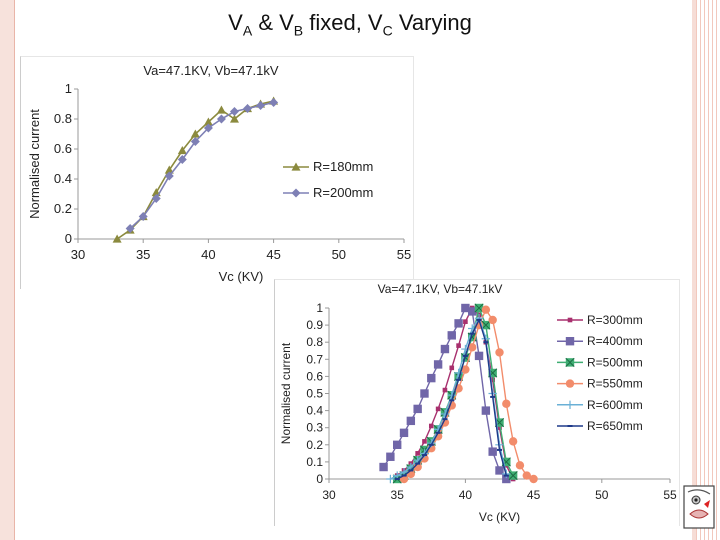 The image size is (720, 540). What do you see at coordinates (14, 270) in the screenshot?
I see `left-border-line` at bounding box center [14, 270].